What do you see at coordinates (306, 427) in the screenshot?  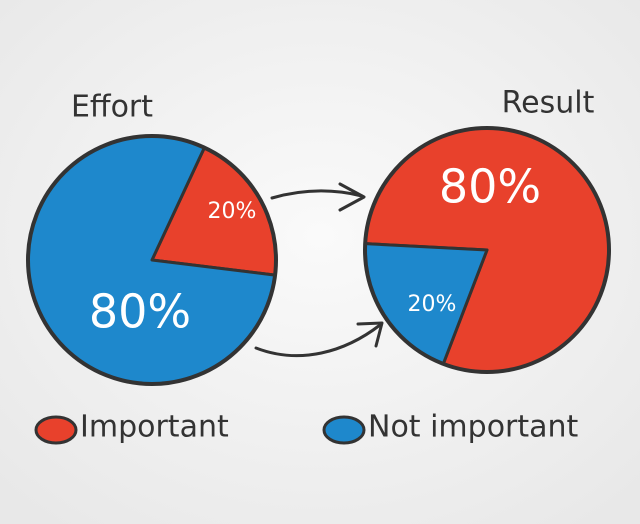 I see `legend: Important Not important` at bounding box center [306, 427].